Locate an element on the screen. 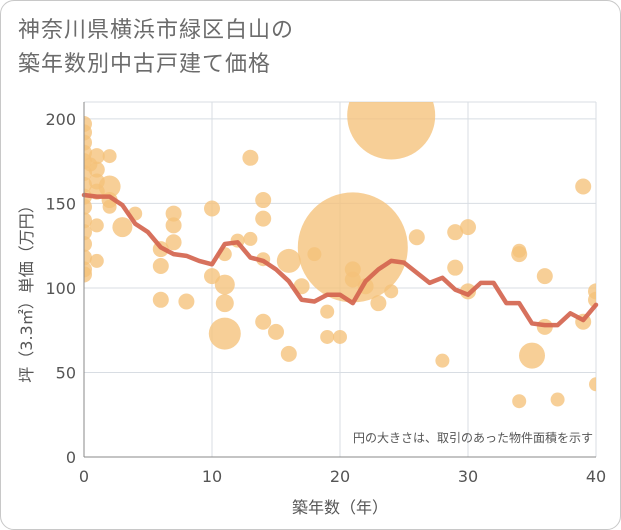 The width and height of the screenshot is (621, 530). x-tick-label-3: 30 is located at coordinates (468, 476).